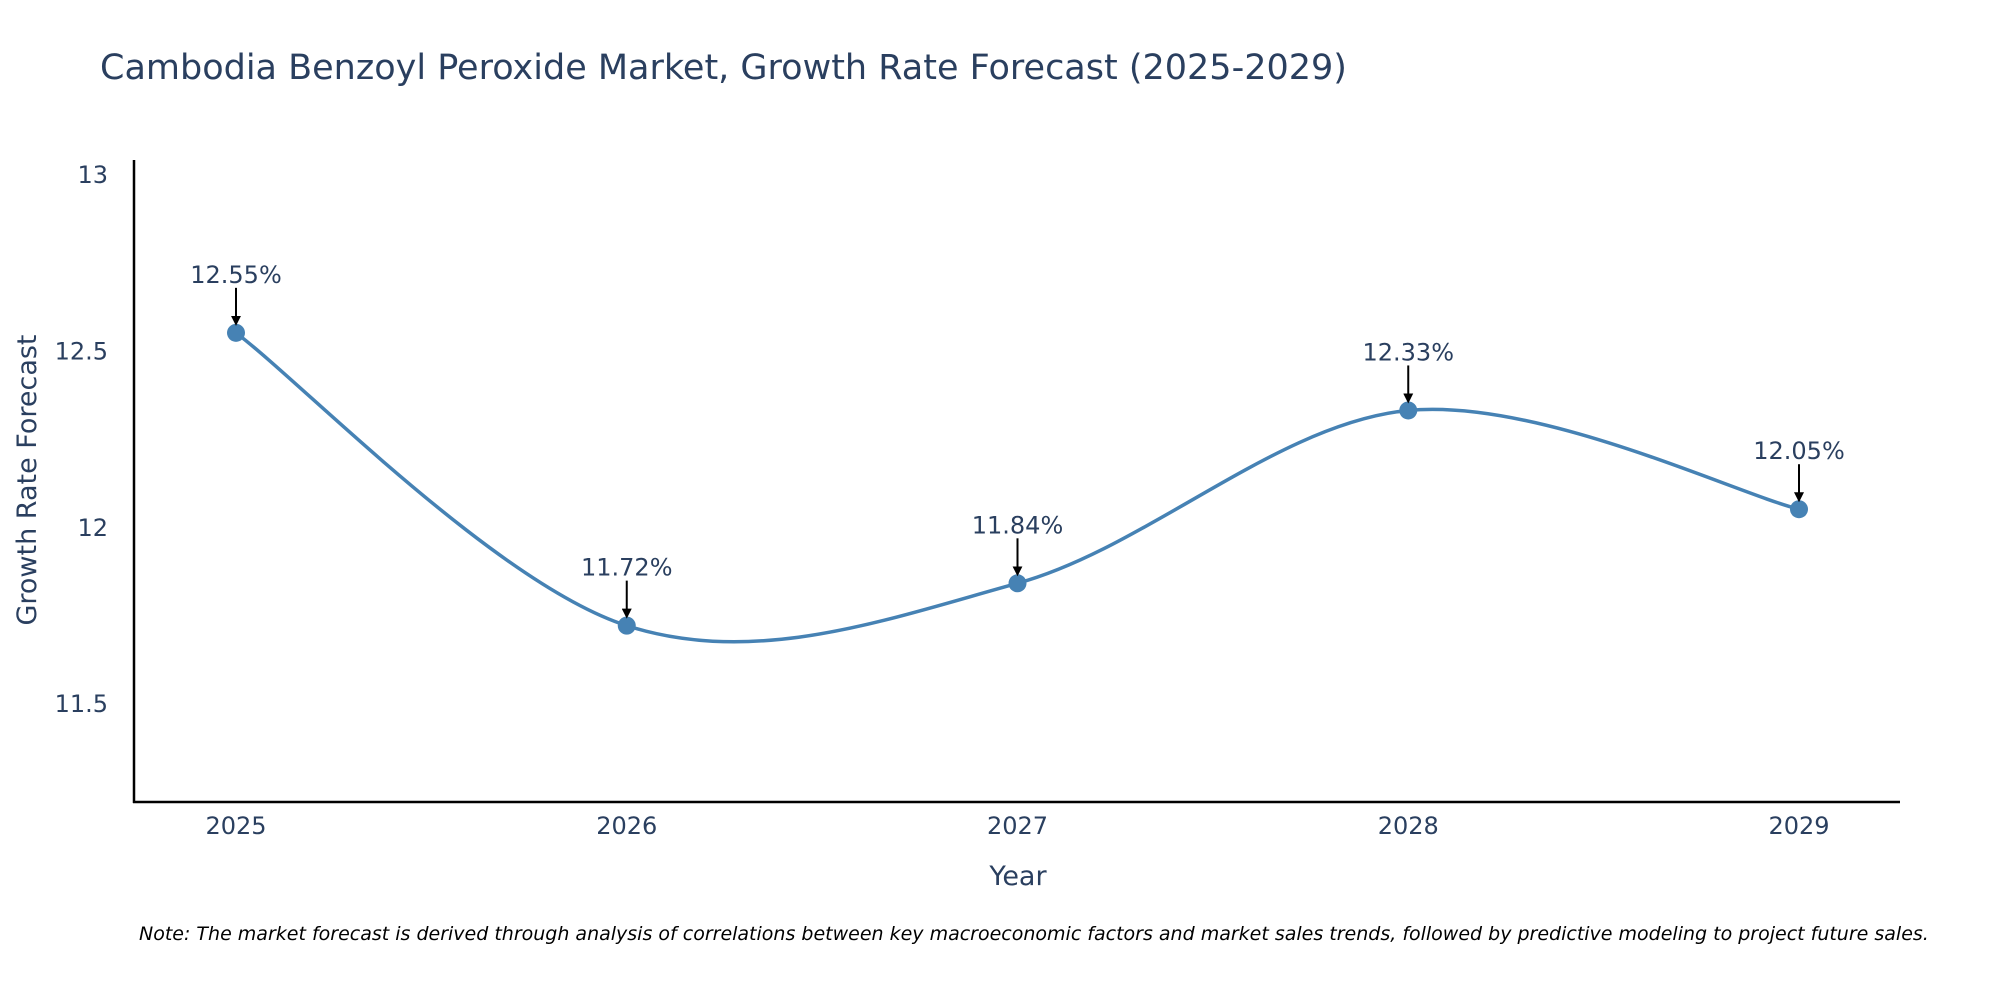 The image size is (2000, 1000). I want to click on x-tick-labels: 2025 2026 2027 2028 2029, so click(1017, 826).